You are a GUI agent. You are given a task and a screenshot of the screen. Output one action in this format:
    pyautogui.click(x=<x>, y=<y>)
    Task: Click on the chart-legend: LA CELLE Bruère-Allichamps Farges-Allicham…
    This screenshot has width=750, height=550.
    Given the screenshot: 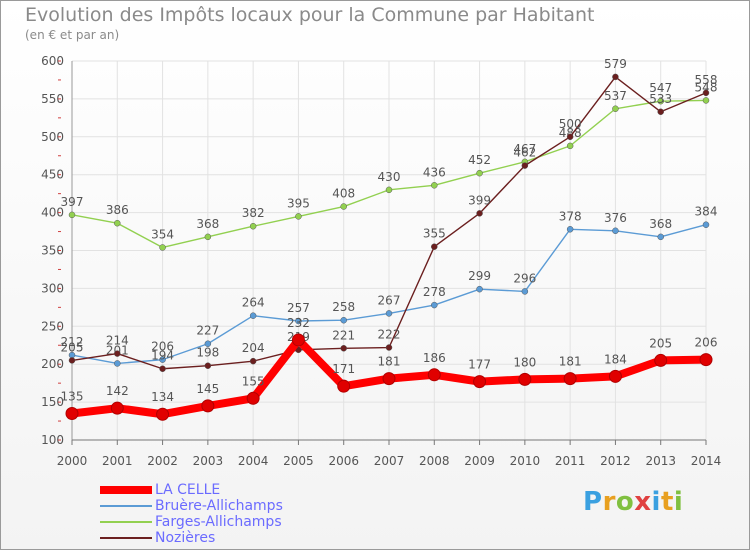 What is the action you would take?
    pyautogui.click(x=230, y=514)
    